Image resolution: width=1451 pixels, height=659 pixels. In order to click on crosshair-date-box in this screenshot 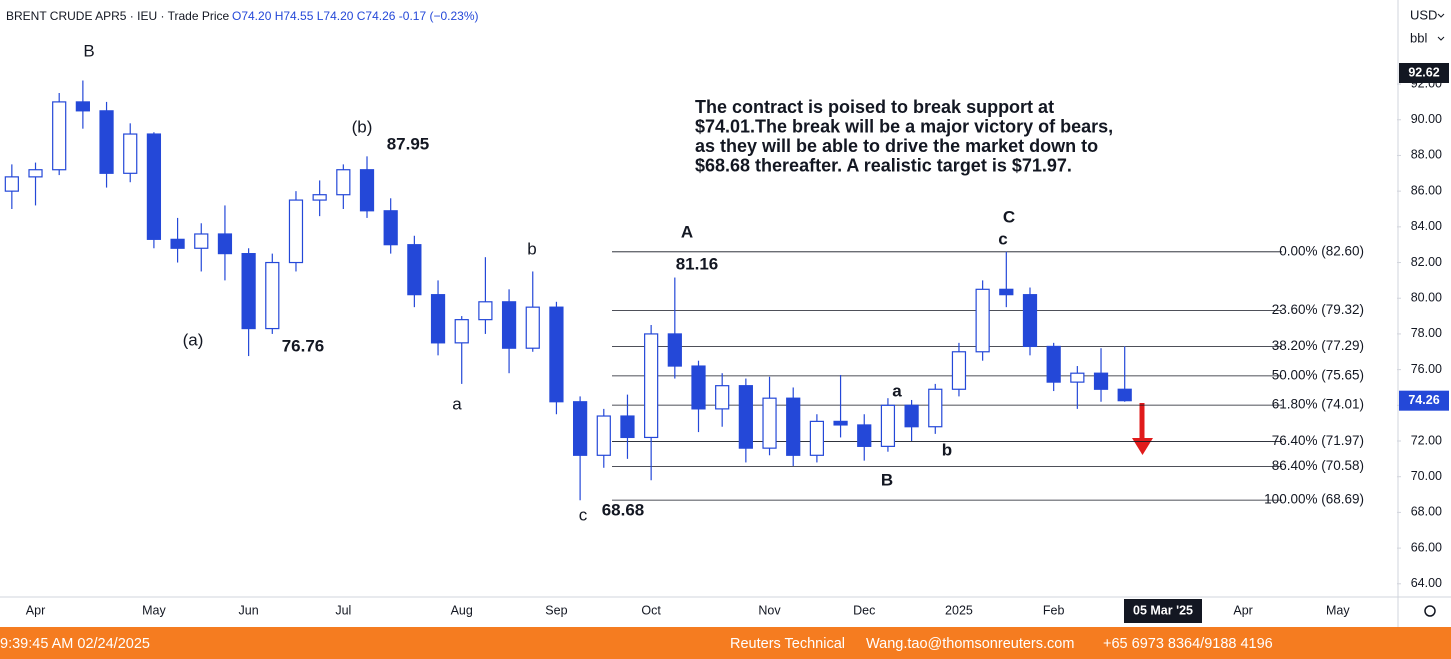, I will do `click(1163, 611)`.